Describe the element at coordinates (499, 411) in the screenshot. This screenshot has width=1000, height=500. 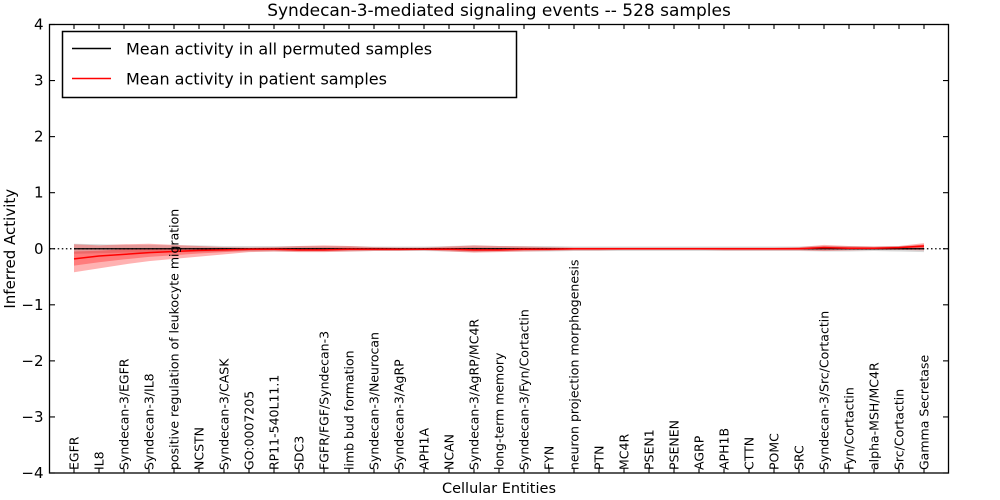
I see `x-tick-label: long-term memory` at that location.